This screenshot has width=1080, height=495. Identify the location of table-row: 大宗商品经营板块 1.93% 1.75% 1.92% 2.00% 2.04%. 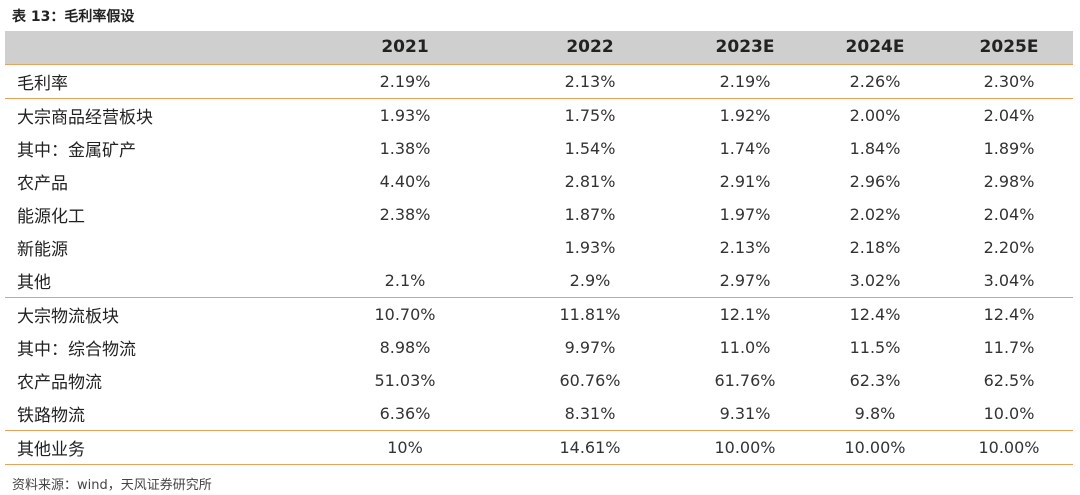
(539, 114).